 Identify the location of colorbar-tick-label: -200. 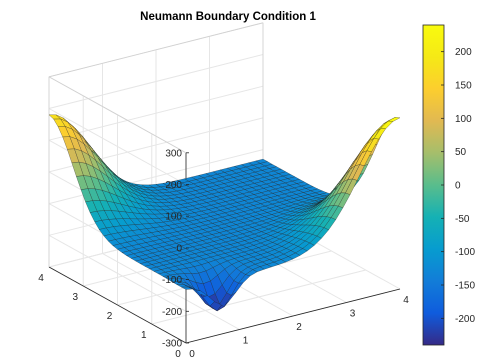
(465, 319).